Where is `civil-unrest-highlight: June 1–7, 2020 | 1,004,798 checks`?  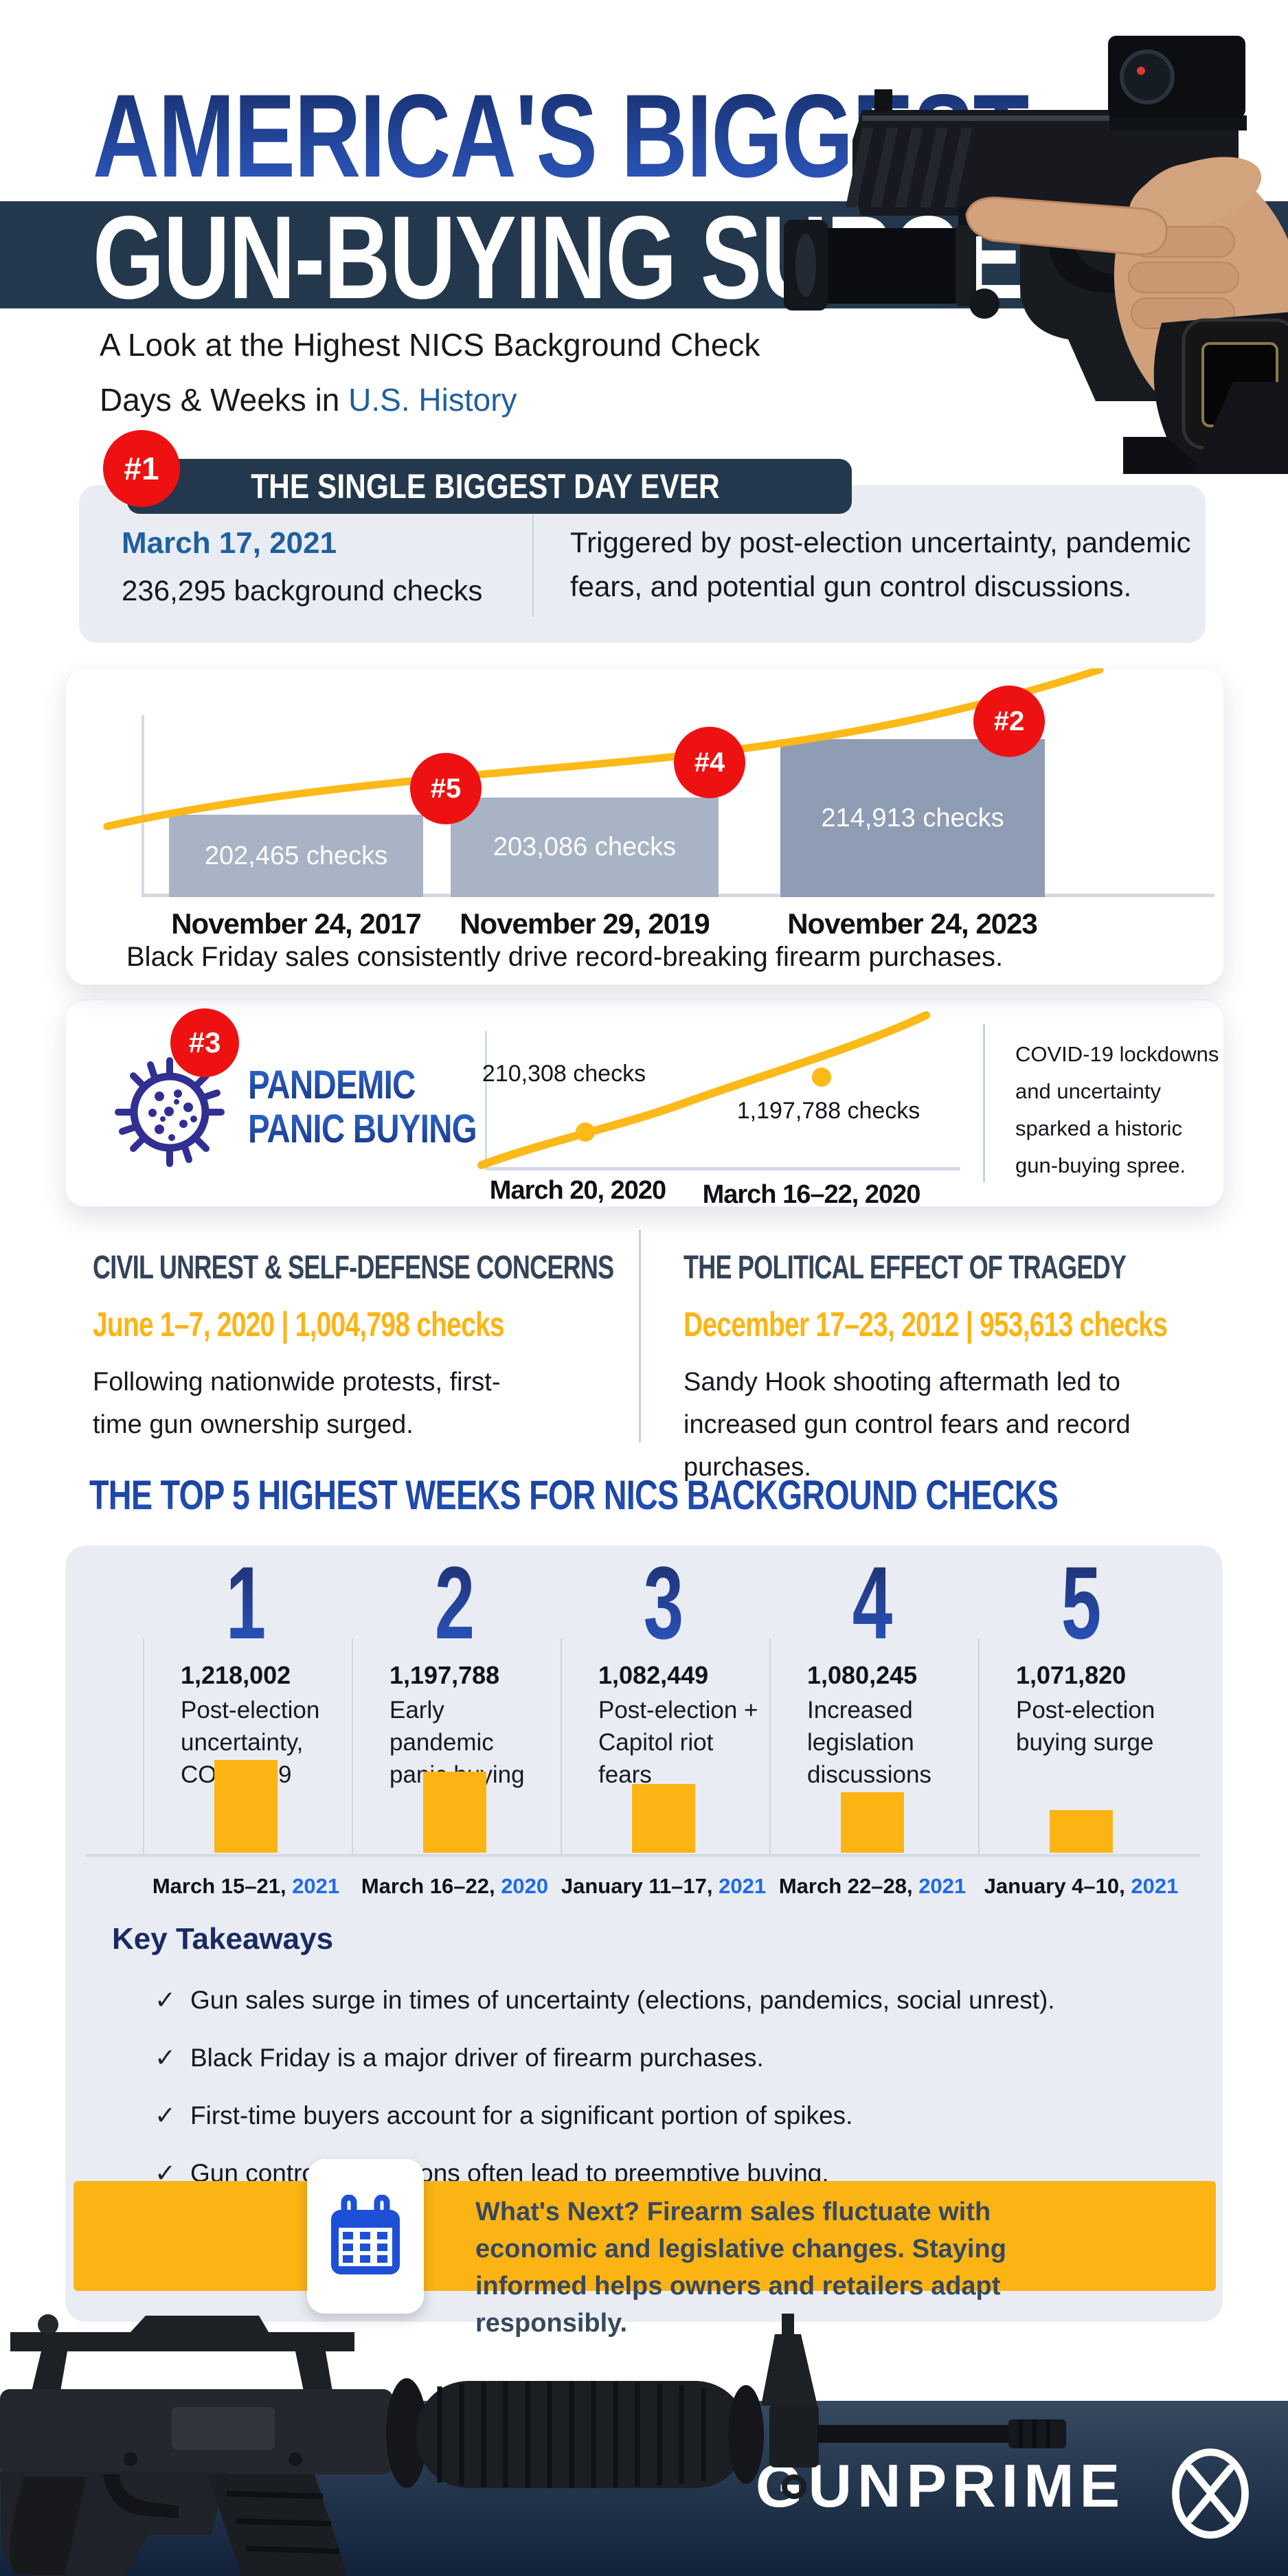
civil-unrest-highlight: June 1–7, 2020 | 1,004,798 checks is located at coordinates (299, 1324).